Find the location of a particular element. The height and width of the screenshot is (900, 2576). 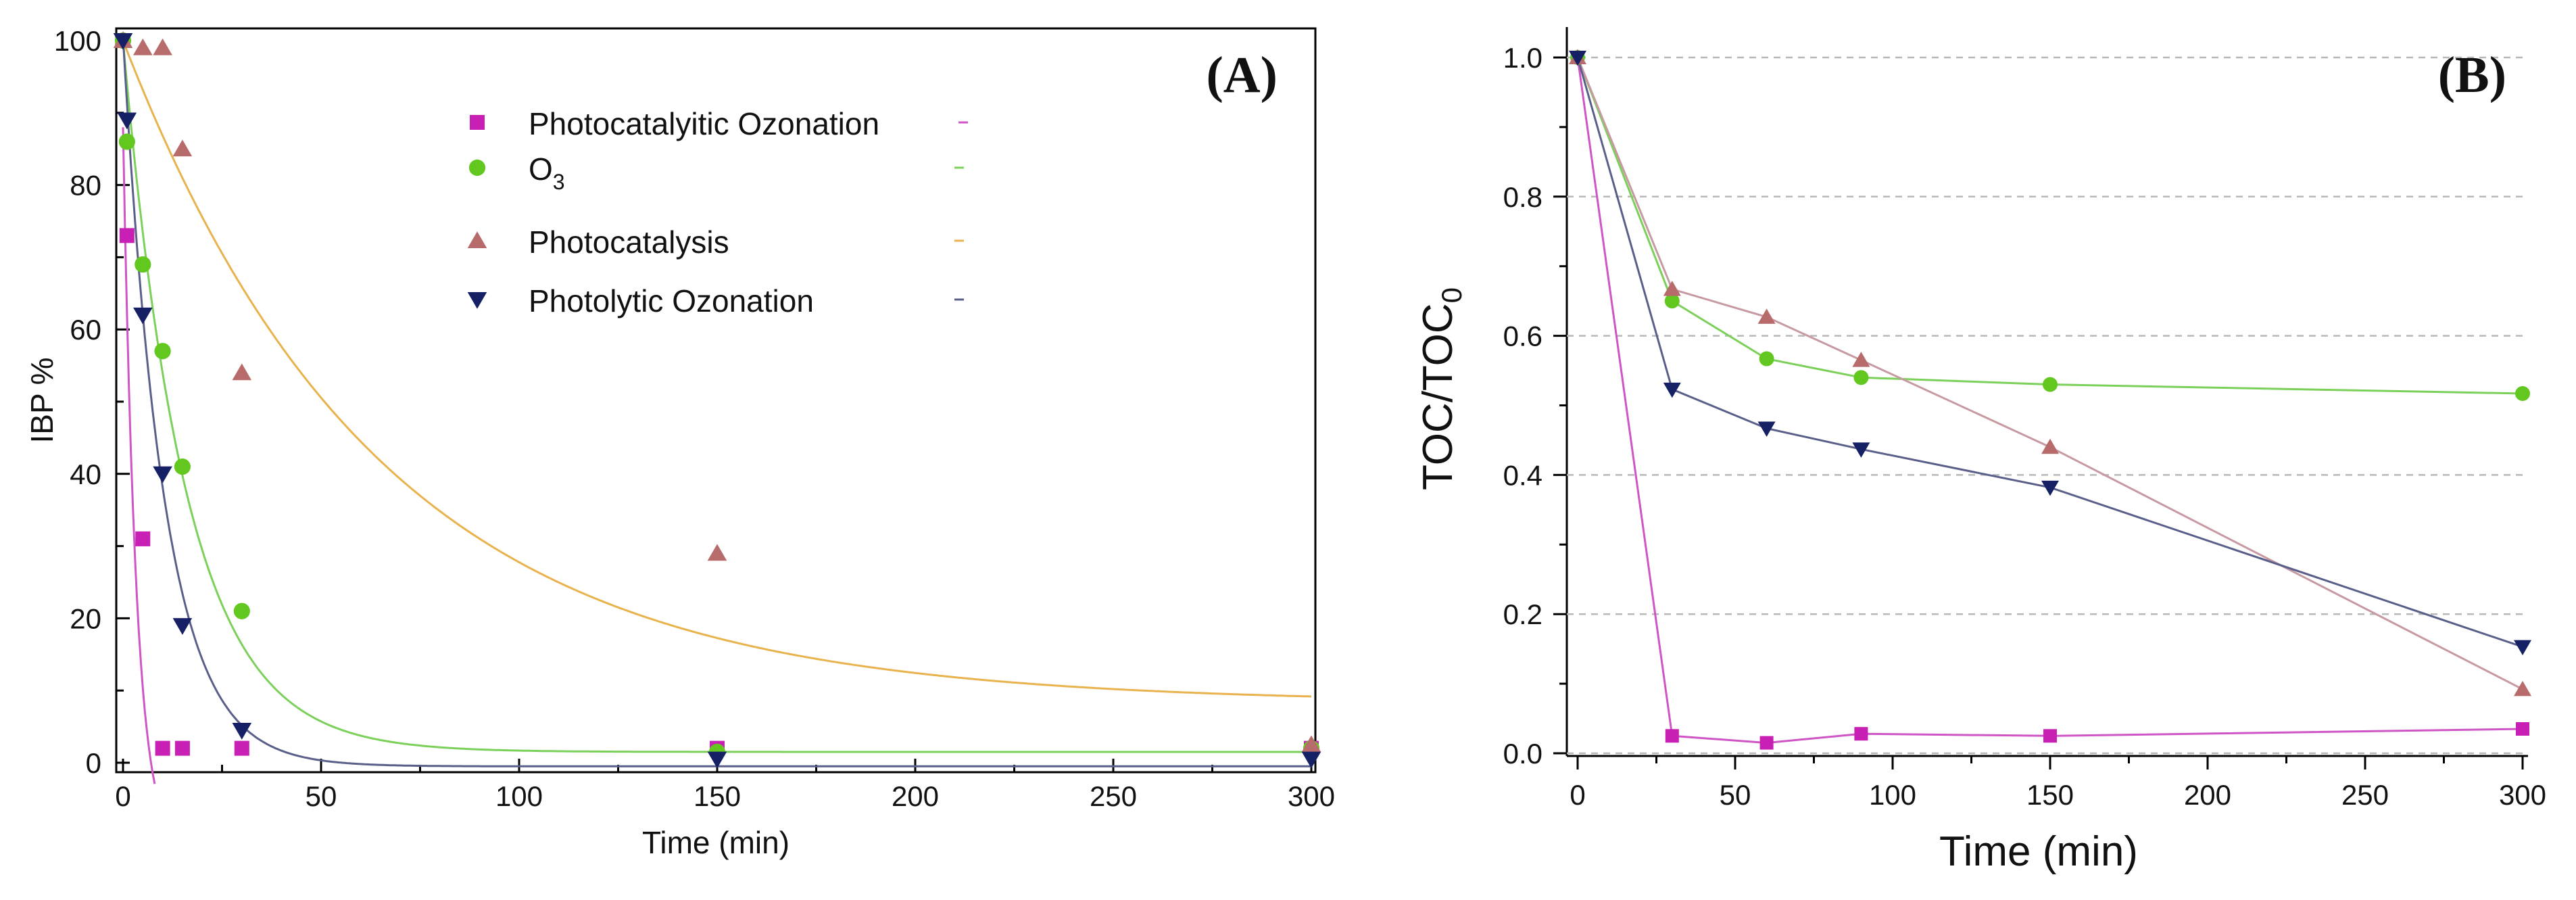

y-tick-label: 0.4 is located at coordinates (1522, 475).